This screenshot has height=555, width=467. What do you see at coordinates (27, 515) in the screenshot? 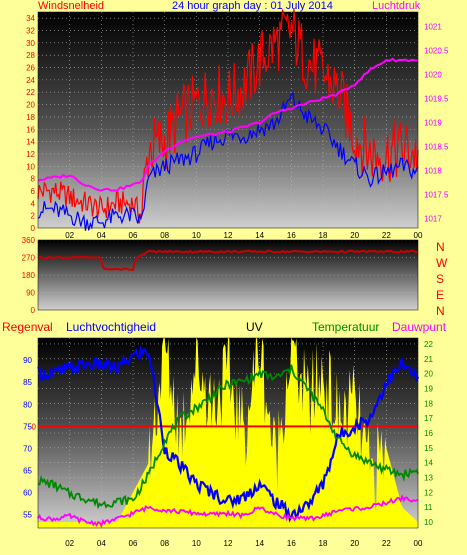
I see `y-tick-label: 55` at bounding box center [27, 515].